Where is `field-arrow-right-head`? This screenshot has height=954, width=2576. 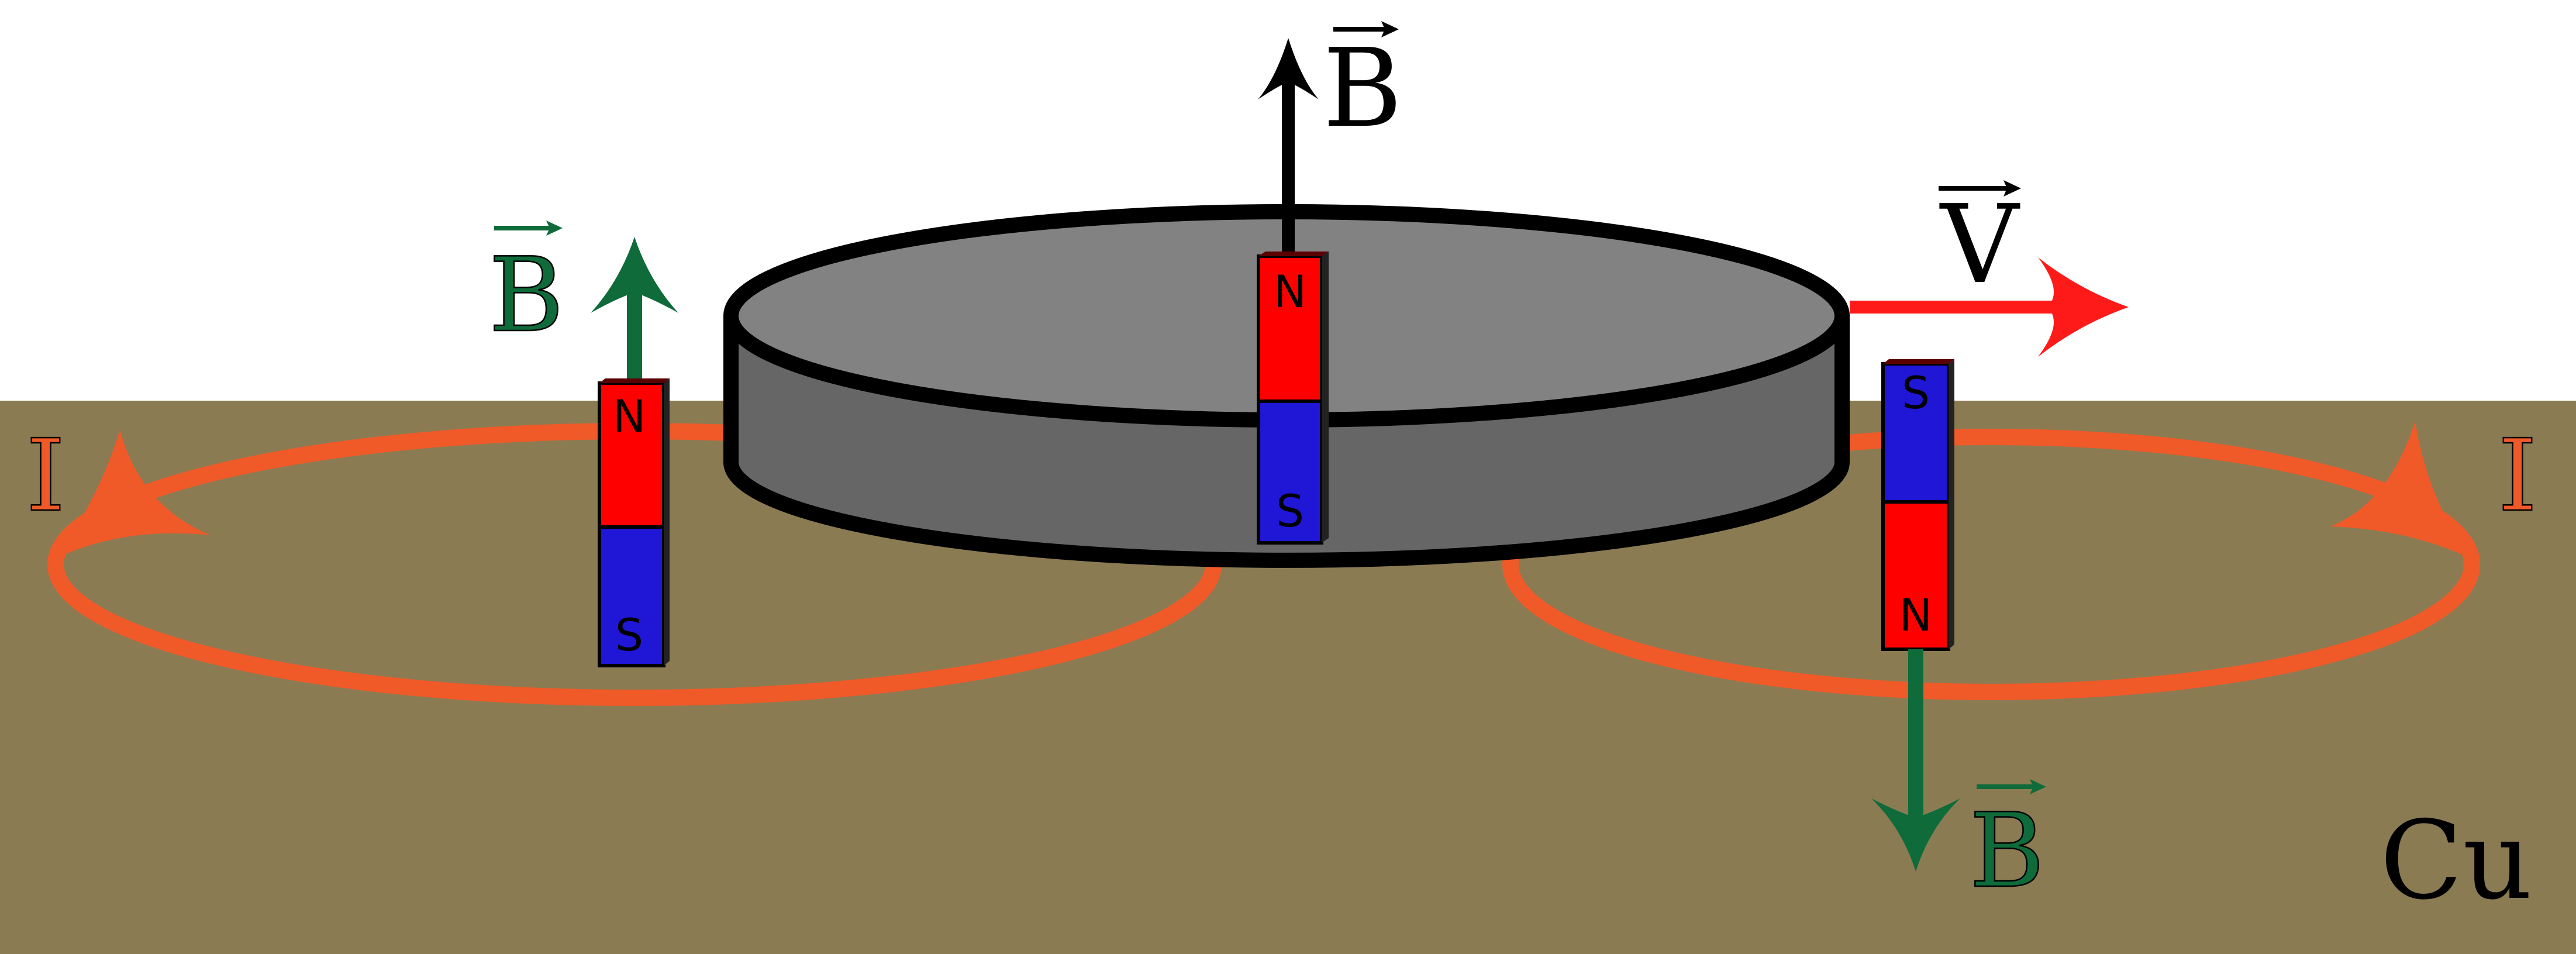 field-arrow-right-head is located at coordinates (1916, 835).